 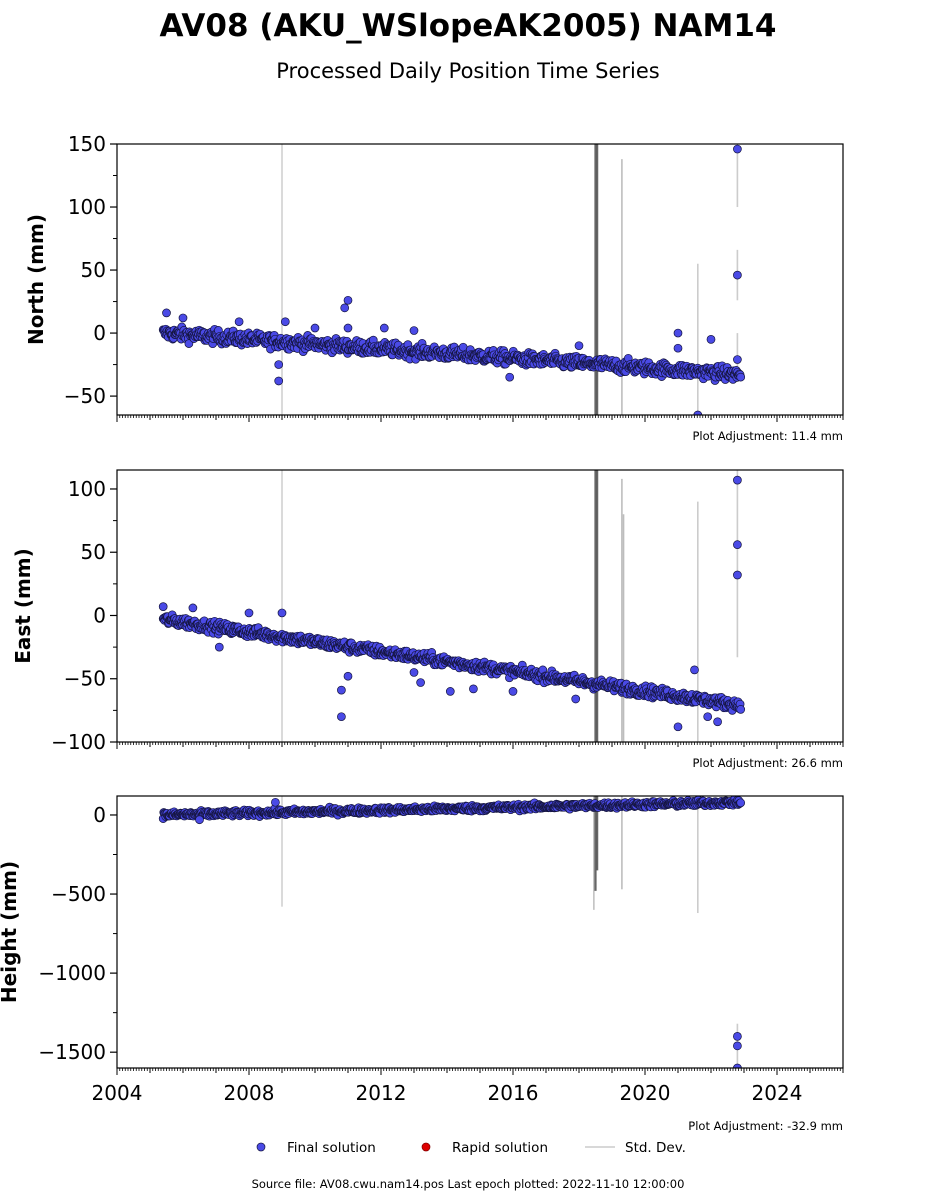 I want to click on legend-item: Rapid solution, so click(x=484, y=1148).